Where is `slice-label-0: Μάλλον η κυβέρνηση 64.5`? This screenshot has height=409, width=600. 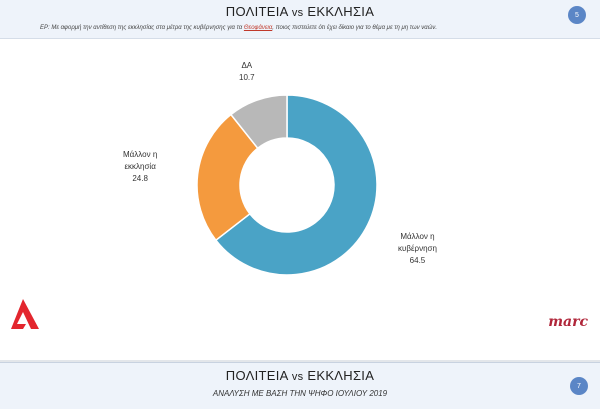
slice-label-0: Μάλλον η κυβέρνηση 64.5 is located at coordinates (417, 249).